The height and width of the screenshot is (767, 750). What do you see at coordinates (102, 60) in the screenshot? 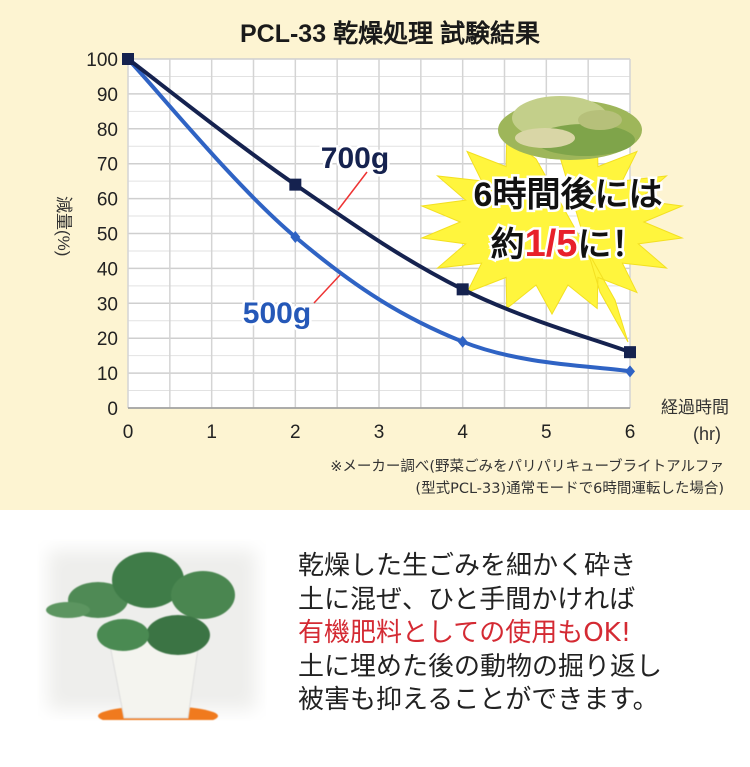
I see `y-tick-label: 100` at bounding box center [102, 60].